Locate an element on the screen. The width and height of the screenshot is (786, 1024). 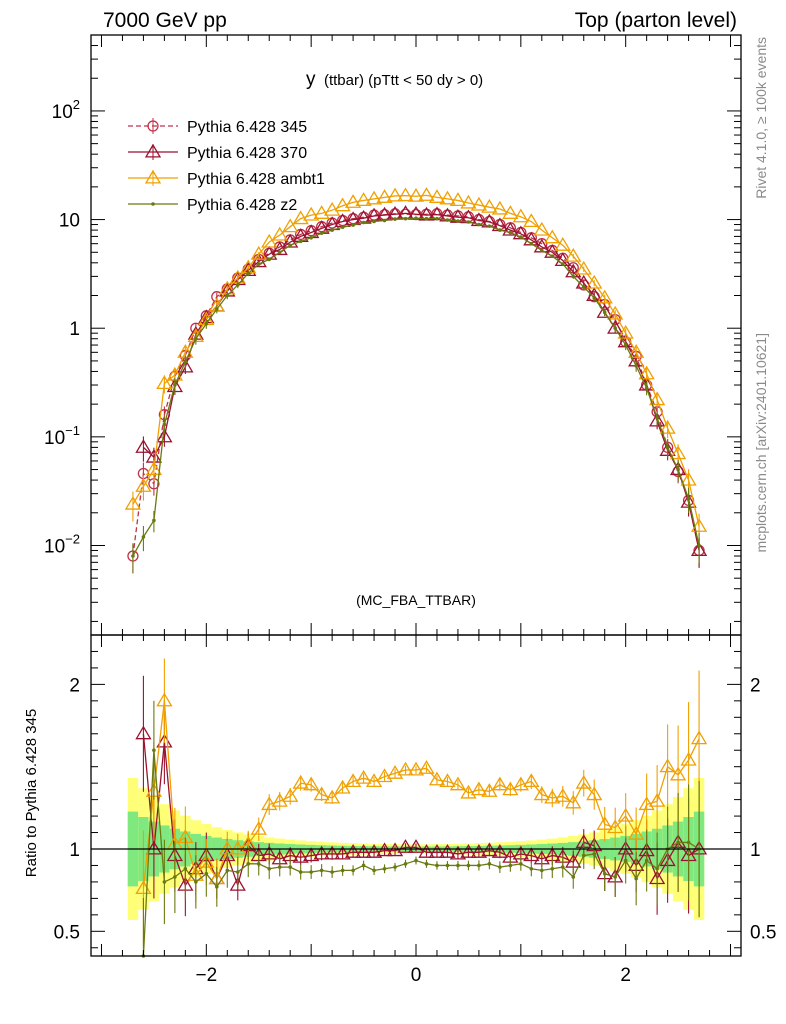
header-left-title: 7000 GeV pp is located at coordinates (165, 20).